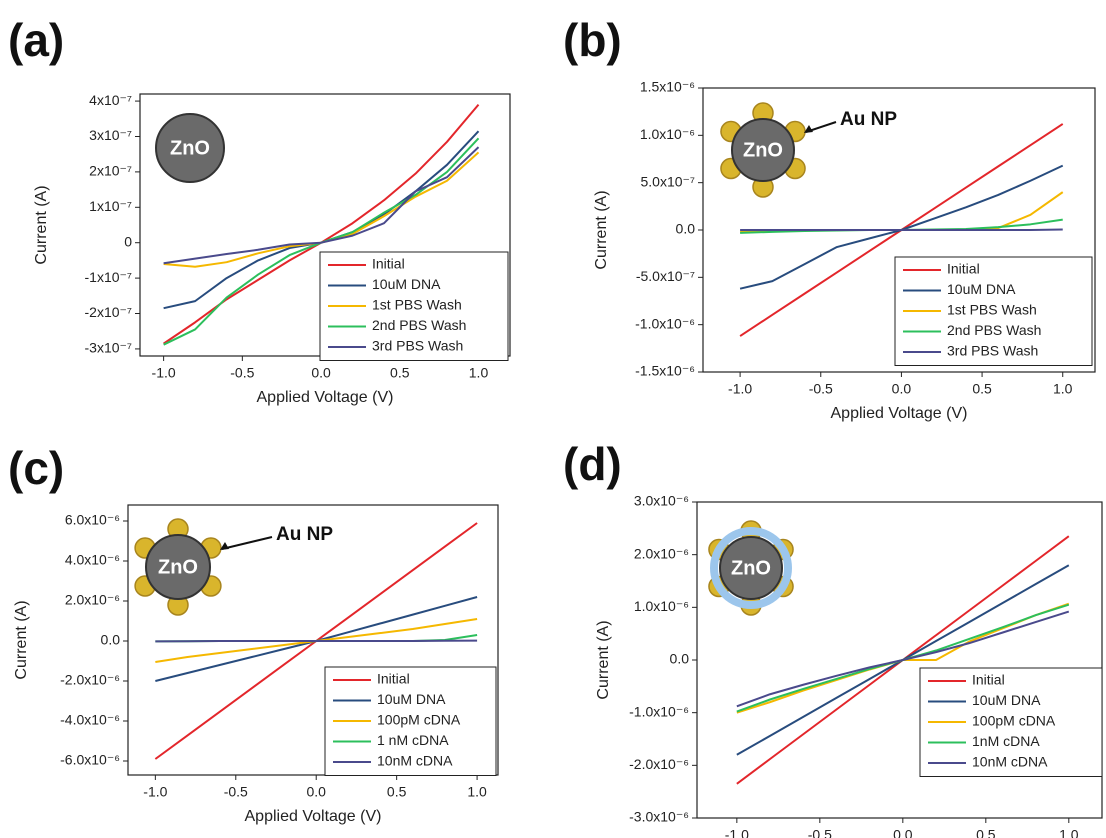 The image size is (1106, 838). I want to click on y-tick-label: 2.0x10⁻⁶, so click(92, 600).